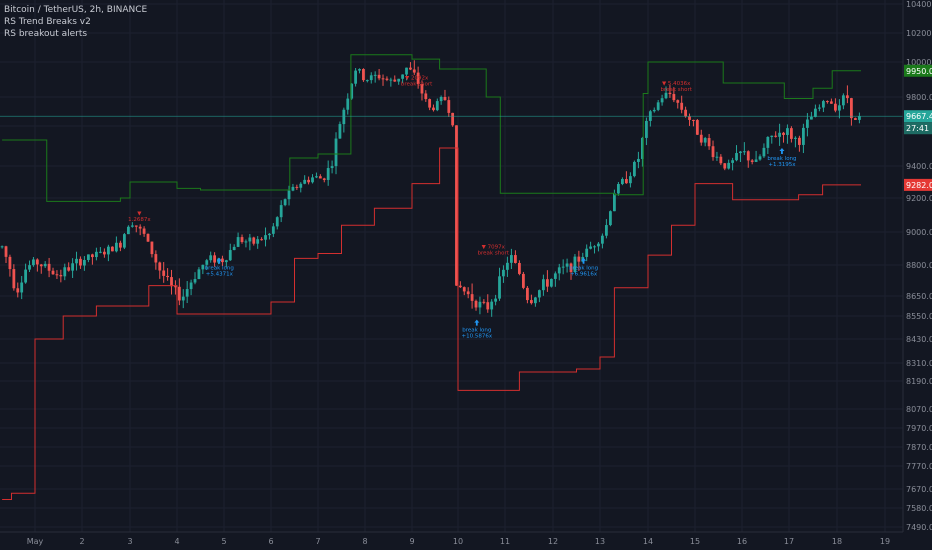  I want to click on time-tick-label: 6, so click(270, 541).